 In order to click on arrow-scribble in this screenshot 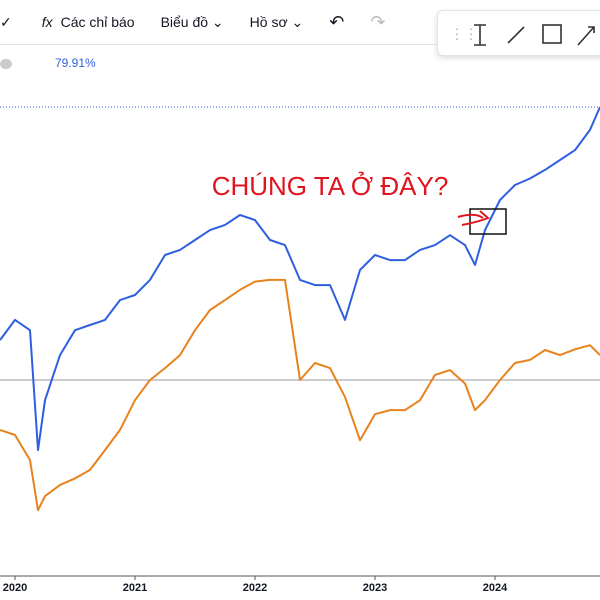, I will do `click(473, 218)`.